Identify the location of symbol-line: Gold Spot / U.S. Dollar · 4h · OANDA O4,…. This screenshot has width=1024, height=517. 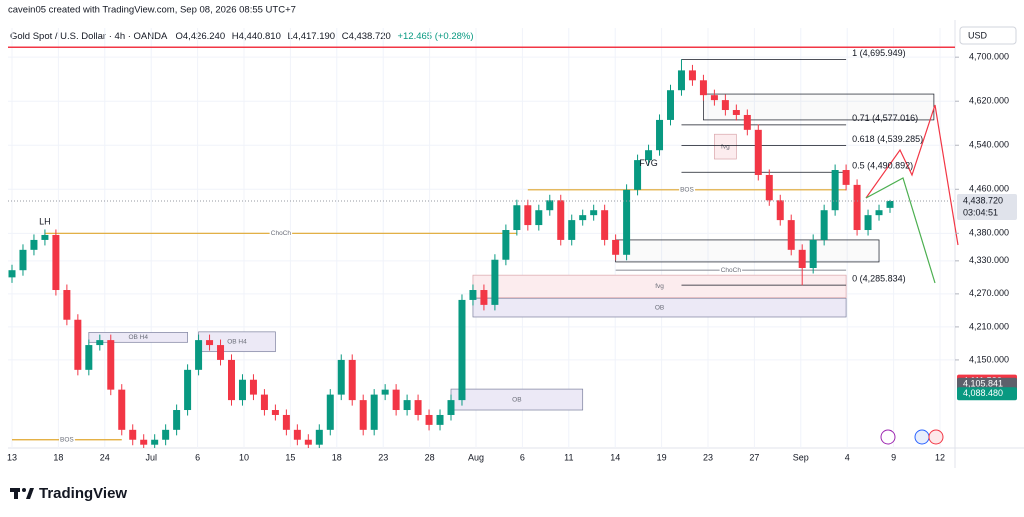
(242, 36).